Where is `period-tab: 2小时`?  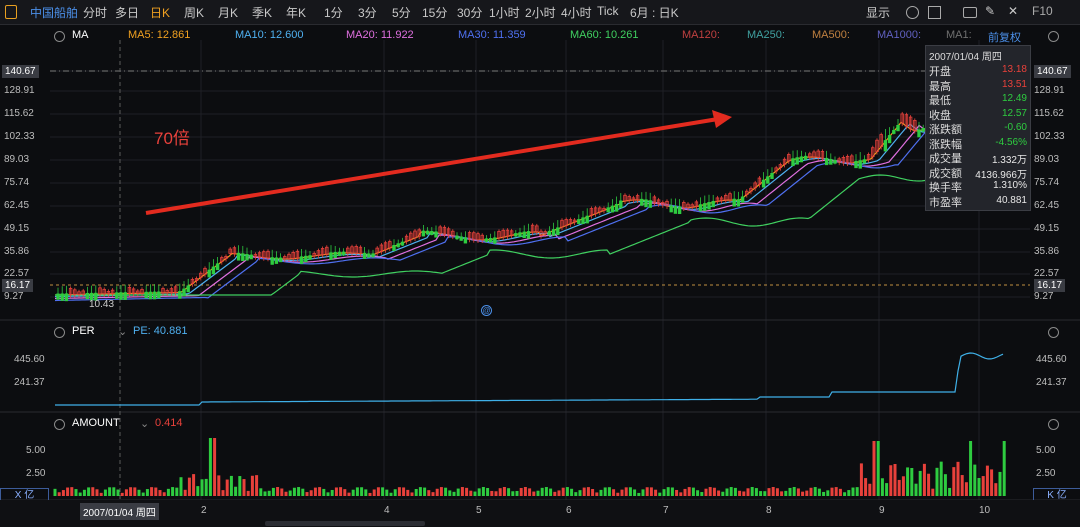
period-tab: 2小时 is located at coordinates (540, 13).